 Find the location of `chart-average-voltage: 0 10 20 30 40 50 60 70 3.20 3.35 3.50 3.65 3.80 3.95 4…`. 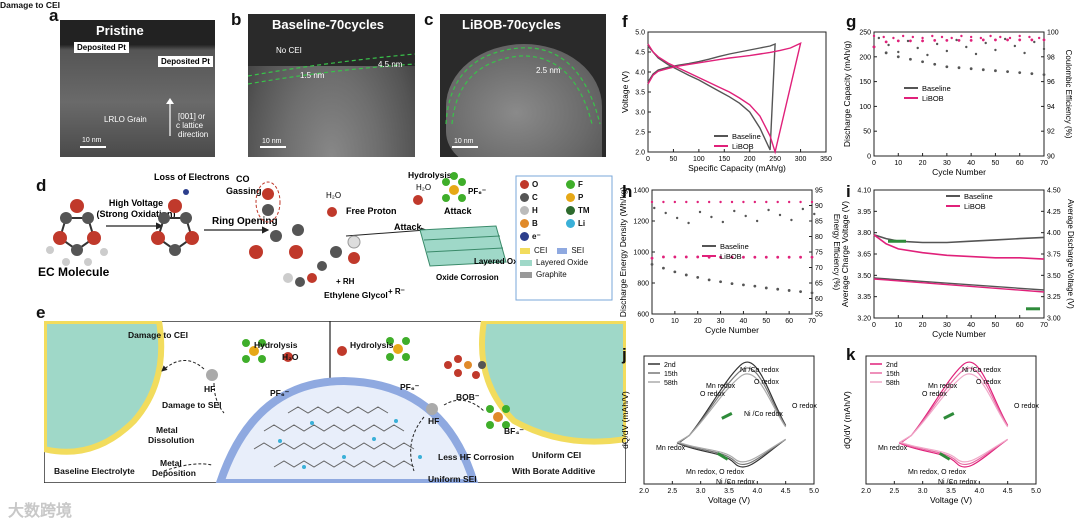

chart-average-voltage: 0 10 20 30 40 50 60 70 3.20 3.35 3.50 3.65 3.80 3.95 4… is located at coordinates (957, 264).